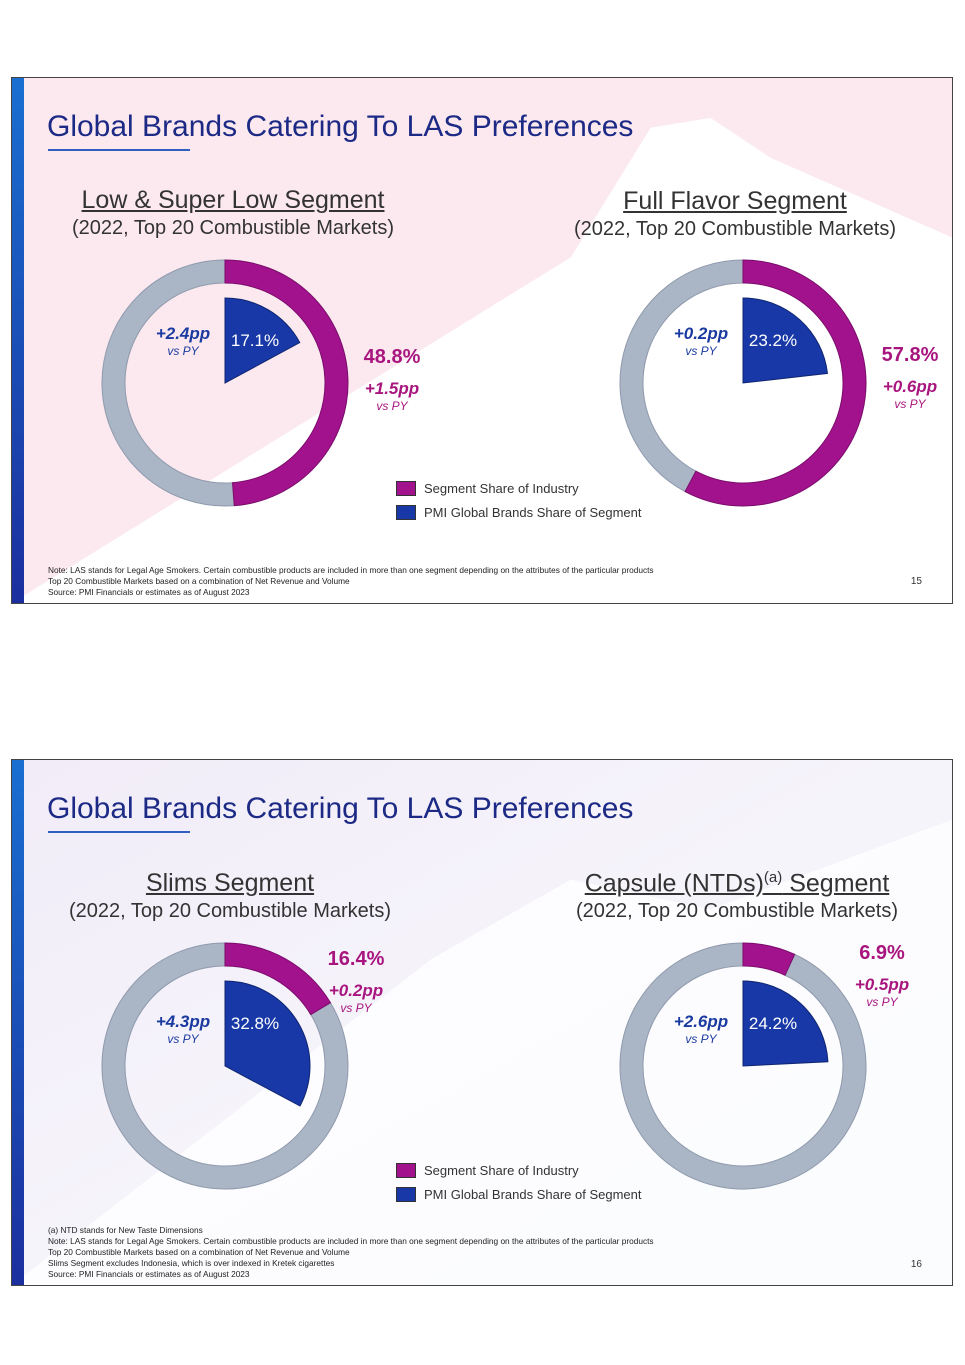 The image size is (965, 1365). I want to click on chart-title: Capsule (NTDs)(a) Segment, so click(737, 883).